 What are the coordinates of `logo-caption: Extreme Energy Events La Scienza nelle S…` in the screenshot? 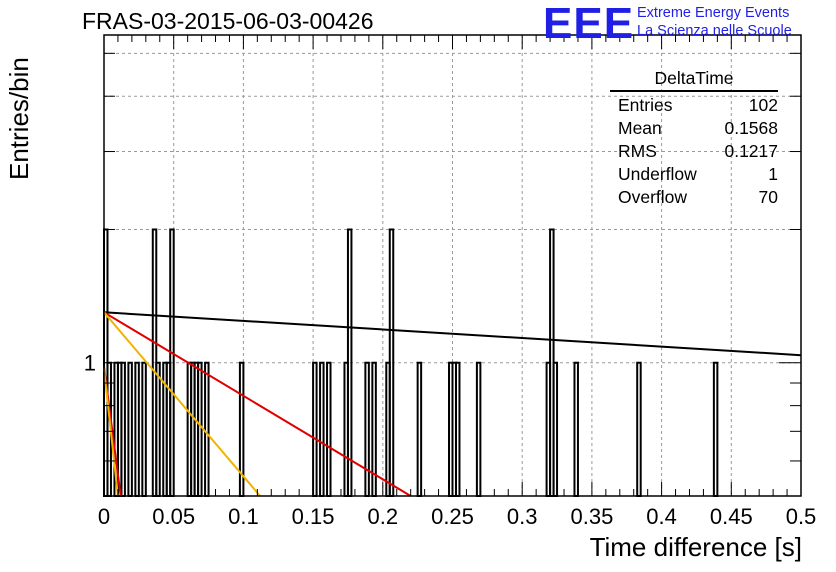 It's located at (714, 22).